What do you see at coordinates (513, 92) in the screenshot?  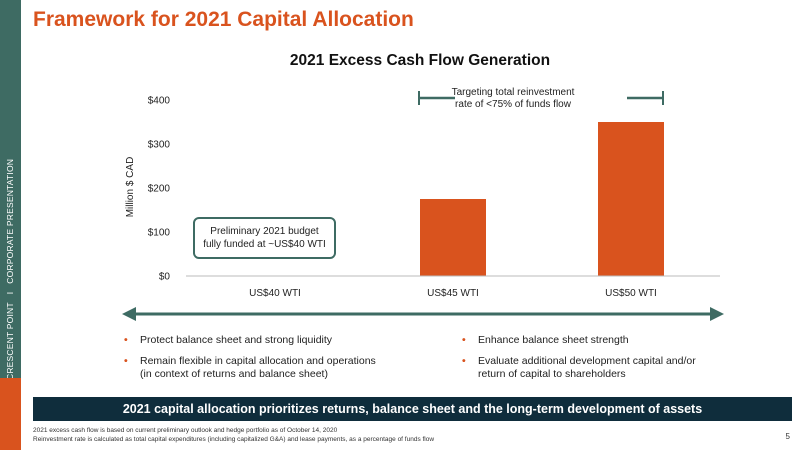 I see `target-note-line-1: Targeting total reinvestment` at bounding box center [513, 92].